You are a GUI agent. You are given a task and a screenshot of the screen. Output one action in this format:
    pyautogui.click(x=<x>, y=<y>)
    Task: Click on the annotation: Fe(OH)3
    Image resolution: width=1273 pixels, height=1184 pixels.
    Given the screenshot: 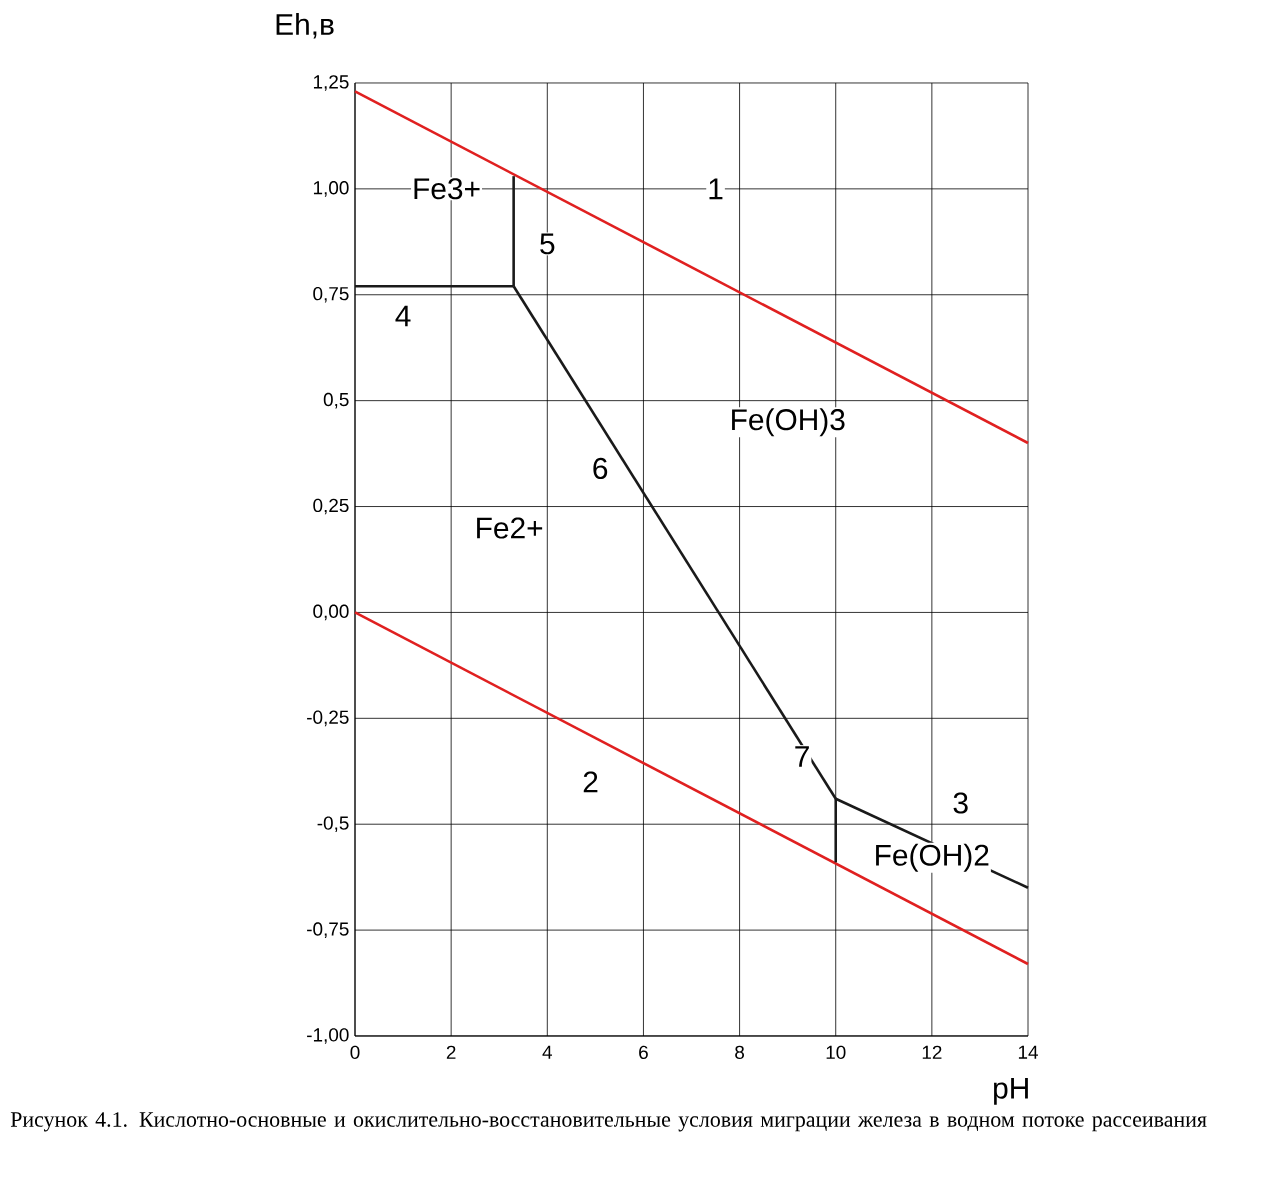 What is the action you would take?
    pyautogui.click(x=788, y=422)
    